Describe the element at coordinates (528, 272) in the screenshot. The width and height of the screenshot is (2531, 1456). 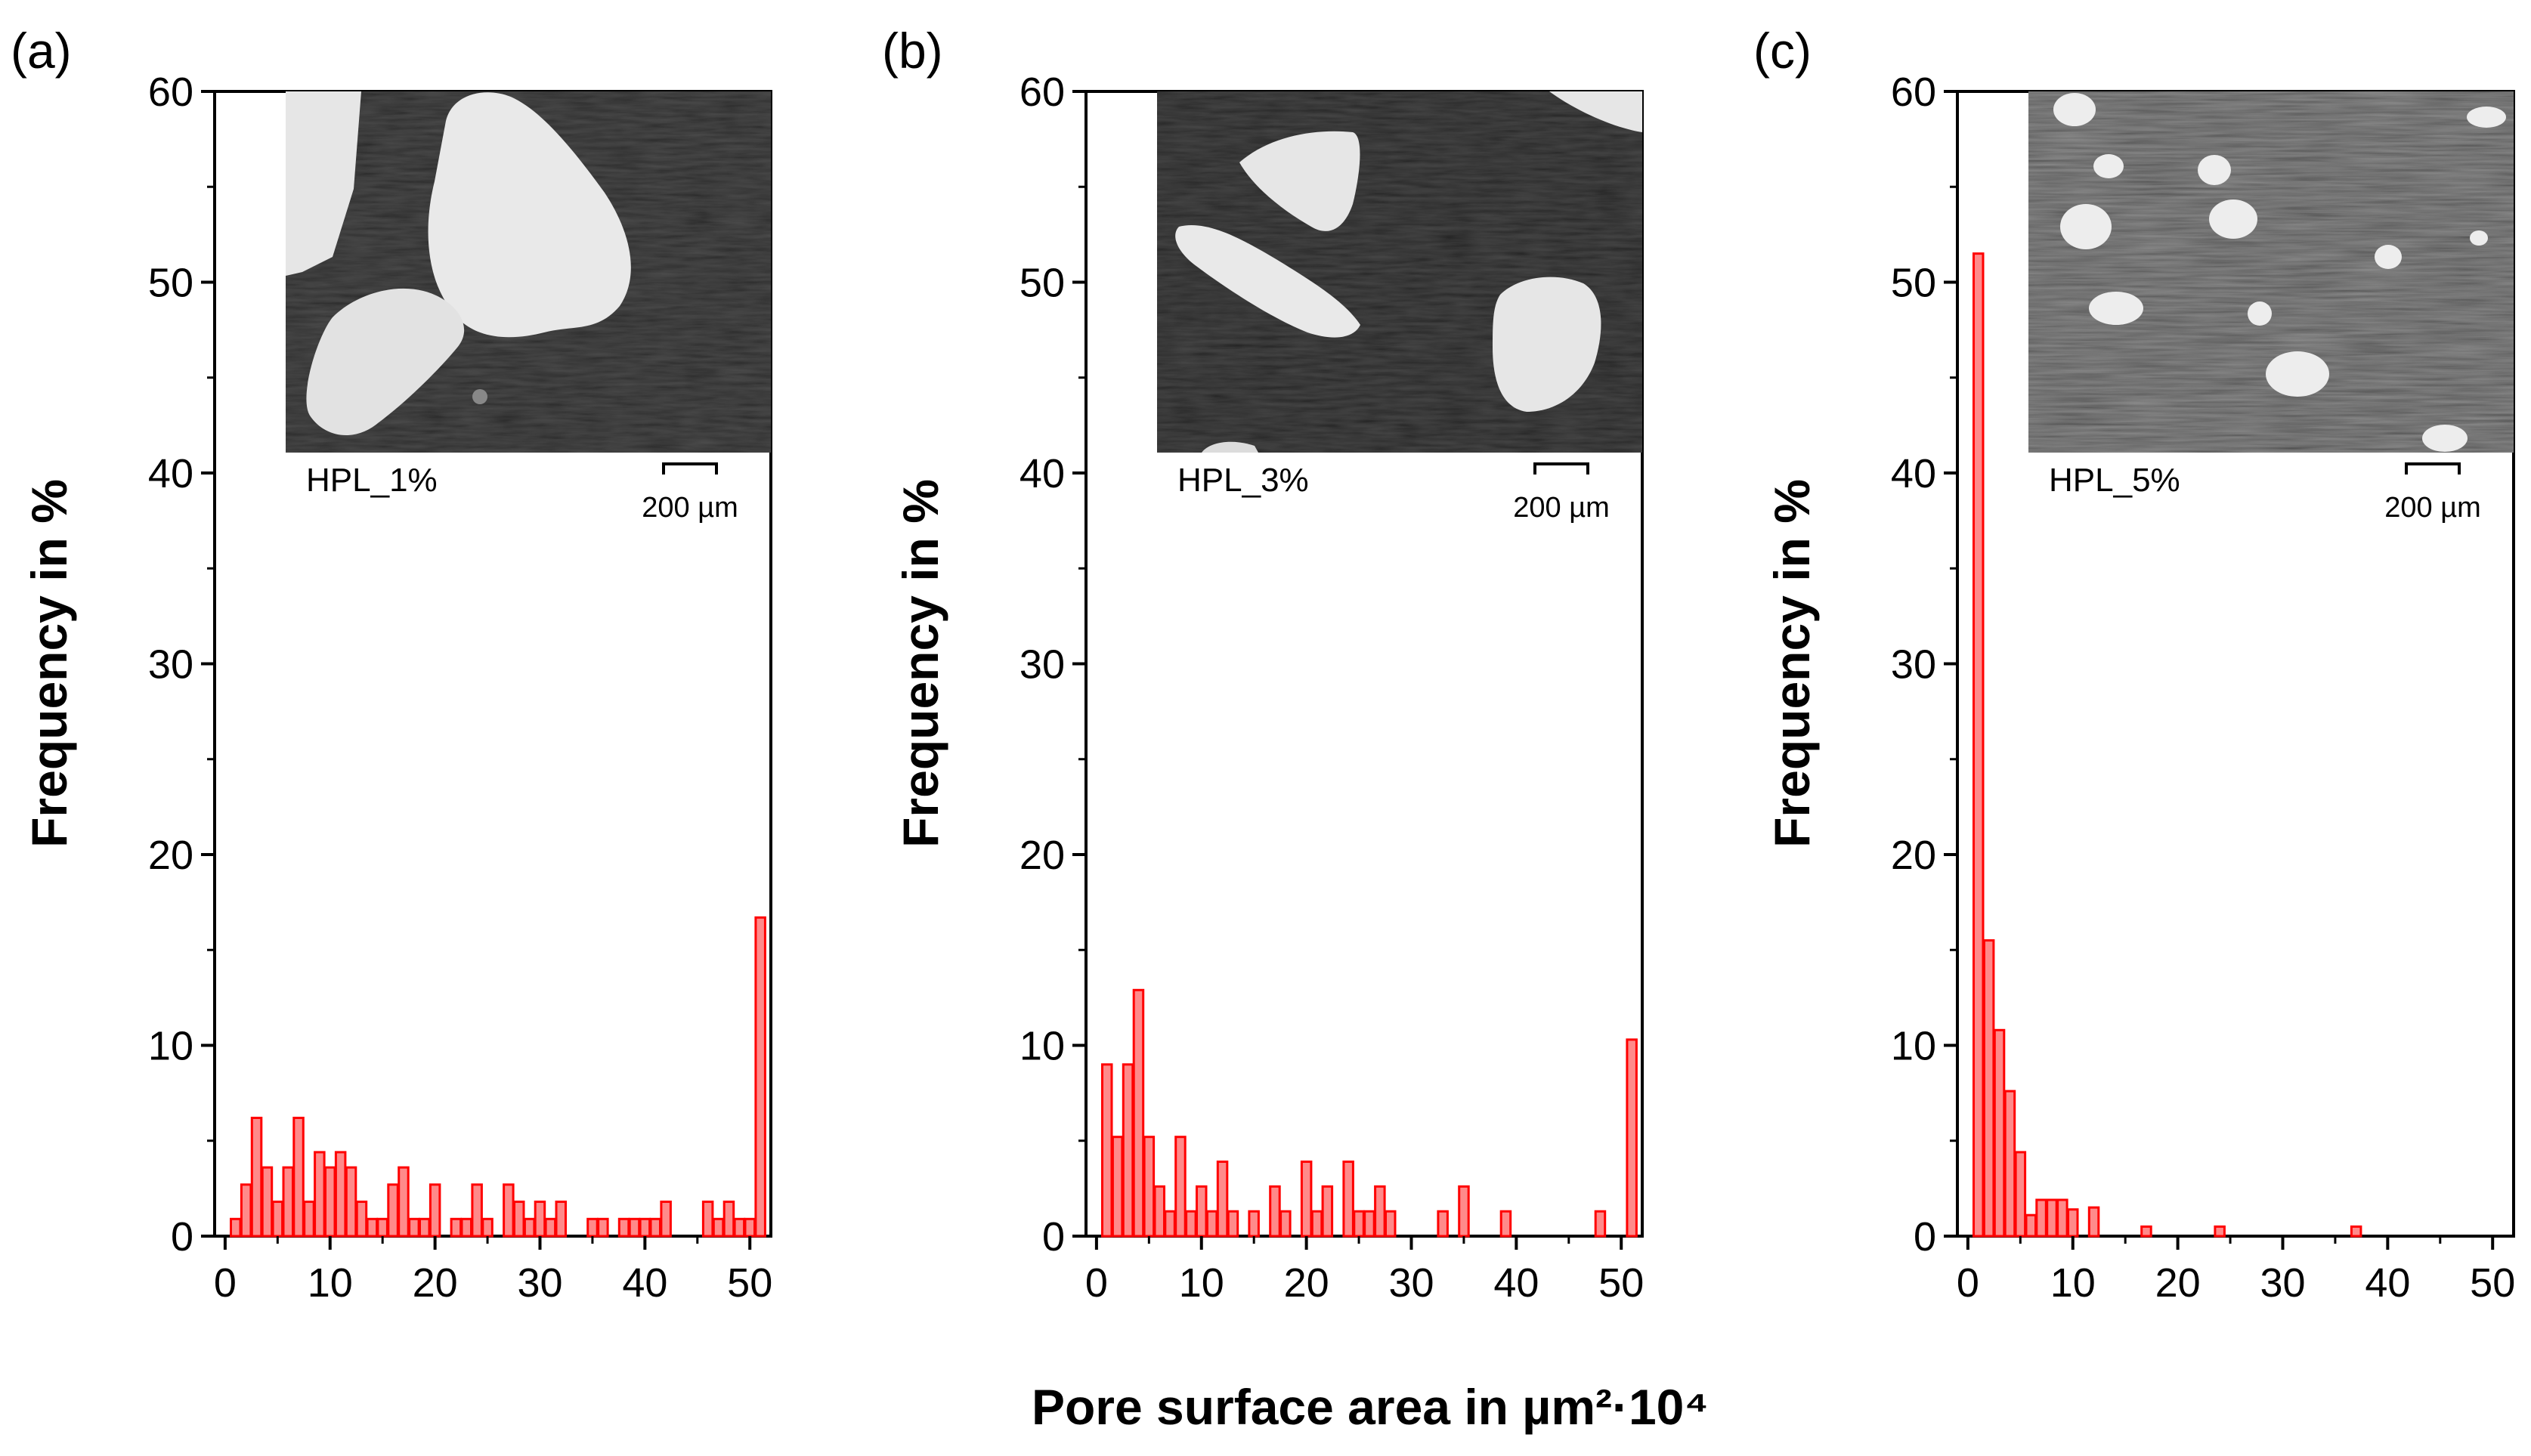
I see `panel-a-inset-micrograph` at that location.